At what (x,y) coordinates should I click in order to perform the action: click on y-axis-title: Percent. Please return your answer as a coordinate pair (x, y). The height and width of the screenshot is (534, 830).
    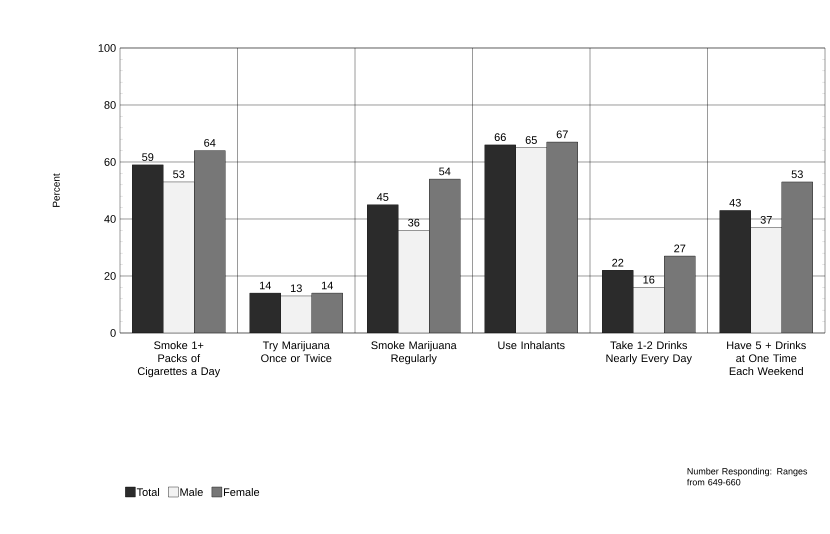
    Looking at the image, I should click on (56, 190).